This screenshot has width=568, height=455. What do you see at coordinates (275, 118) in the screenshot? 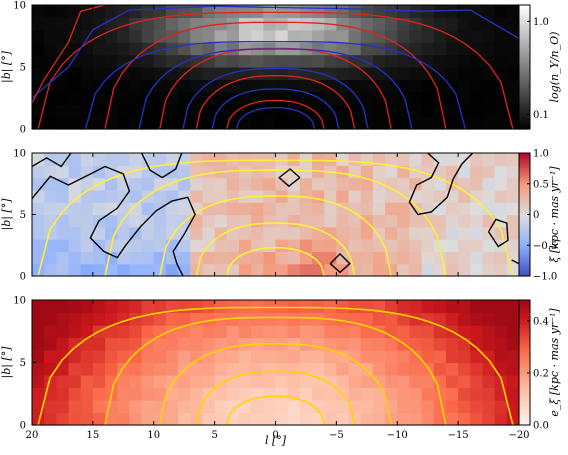
I see `blue-contour` at bounding box center [275, 118].